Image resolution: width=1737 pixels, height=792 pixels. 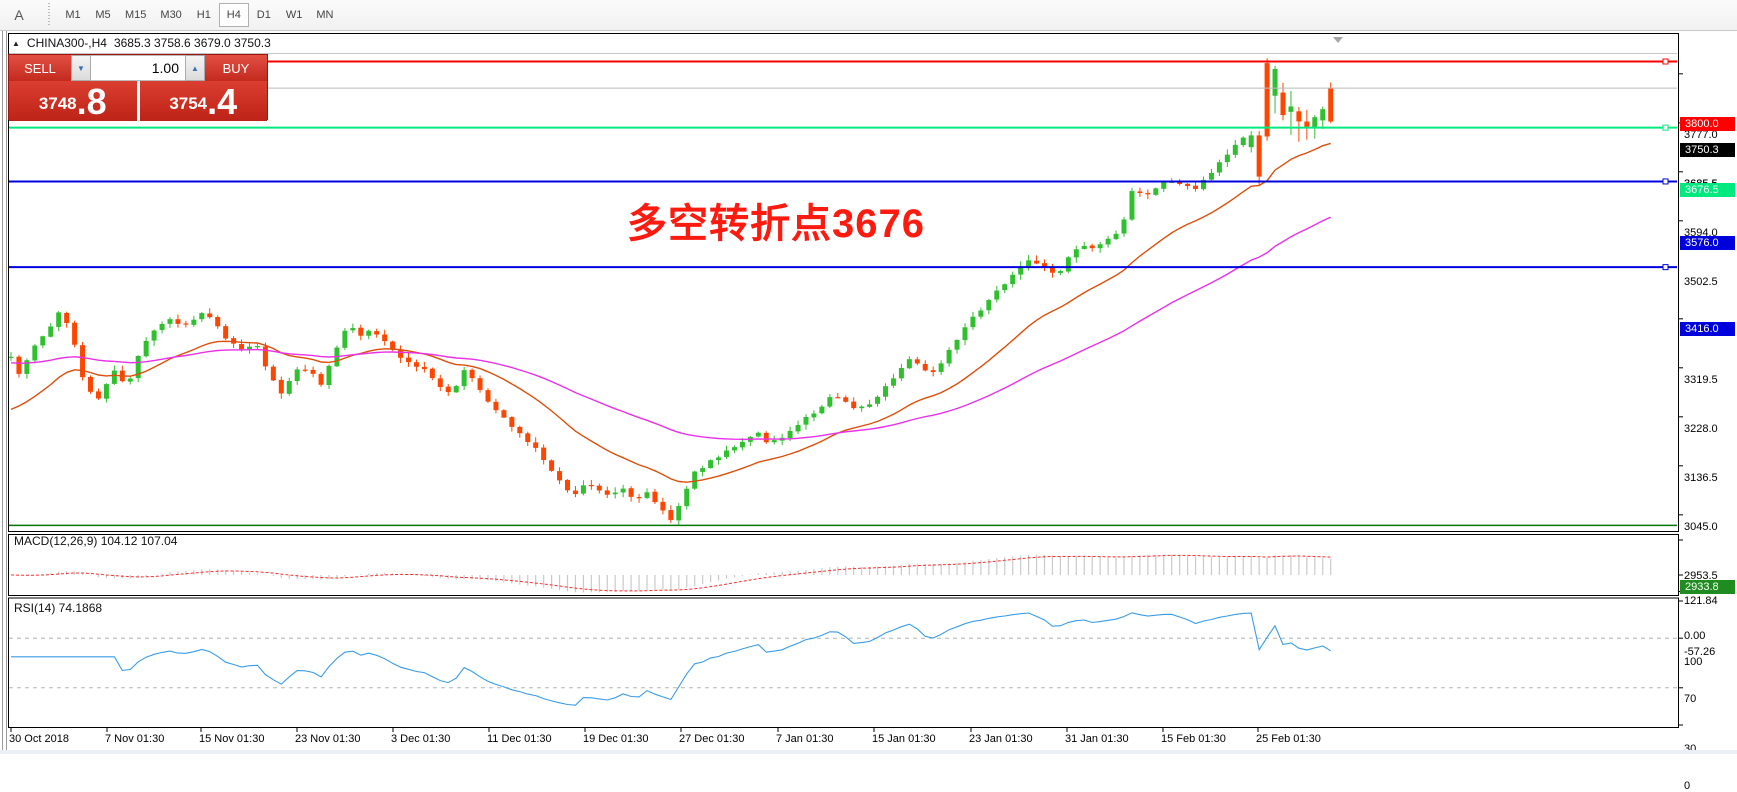 What do you see at coordinates (1687, 786) in the screenshot?
I see `rsi-tick-label: 0` at bounding box center [1687, 786].